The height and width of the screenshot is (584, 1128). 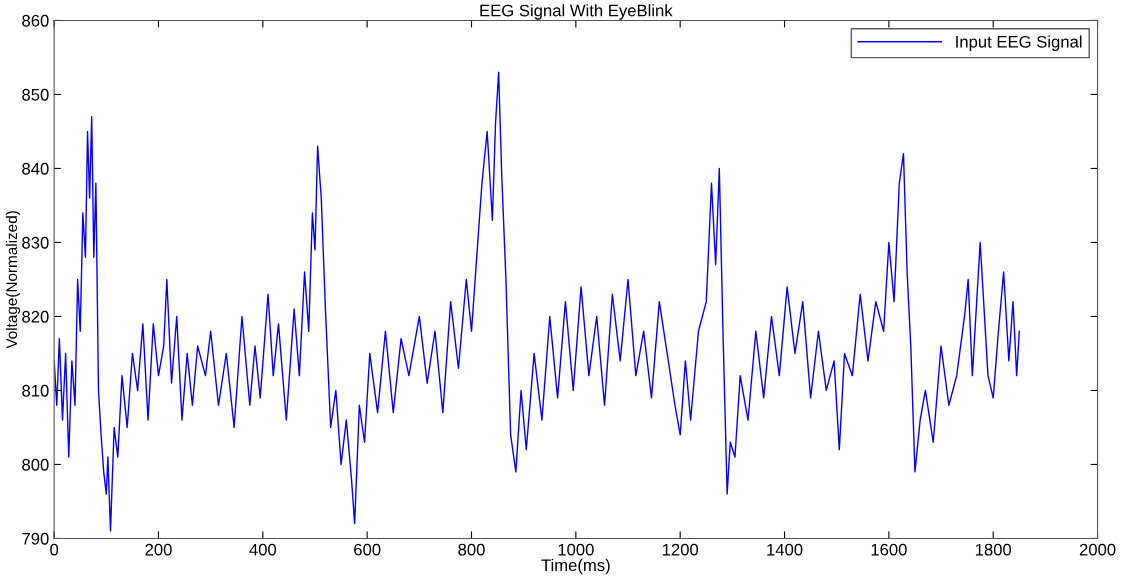 I want to click on x-tick-label: 1200, so click(x=680, y=549).